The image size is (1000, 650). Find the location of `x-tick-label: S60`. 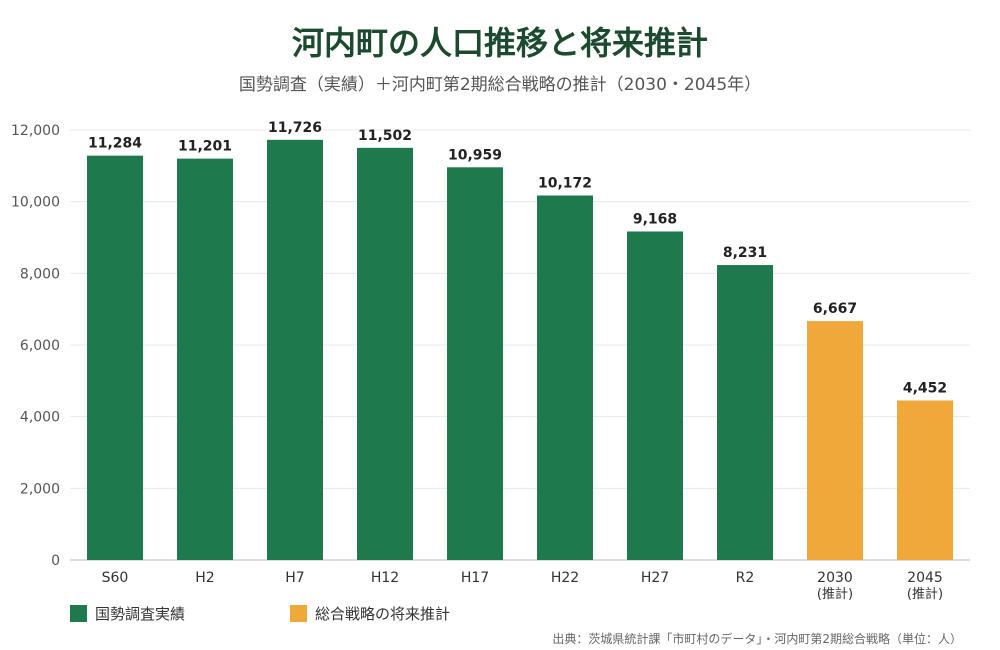

x-tick-label: S60 is located at coordinates (115, 578).